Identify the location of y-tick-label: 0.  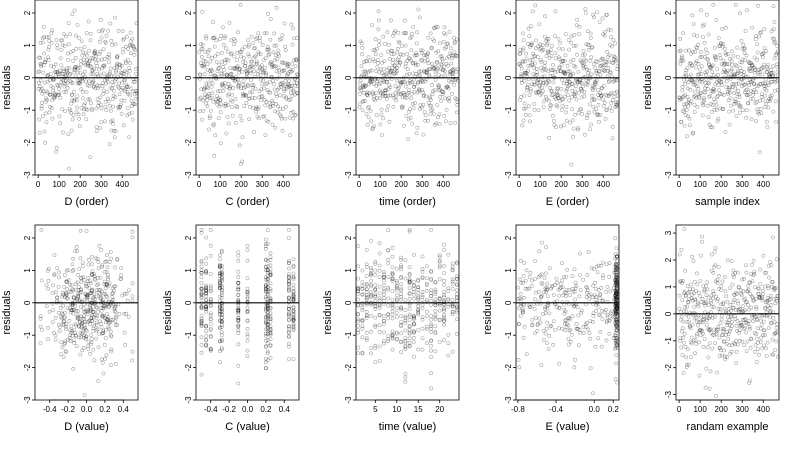
(508, 302).